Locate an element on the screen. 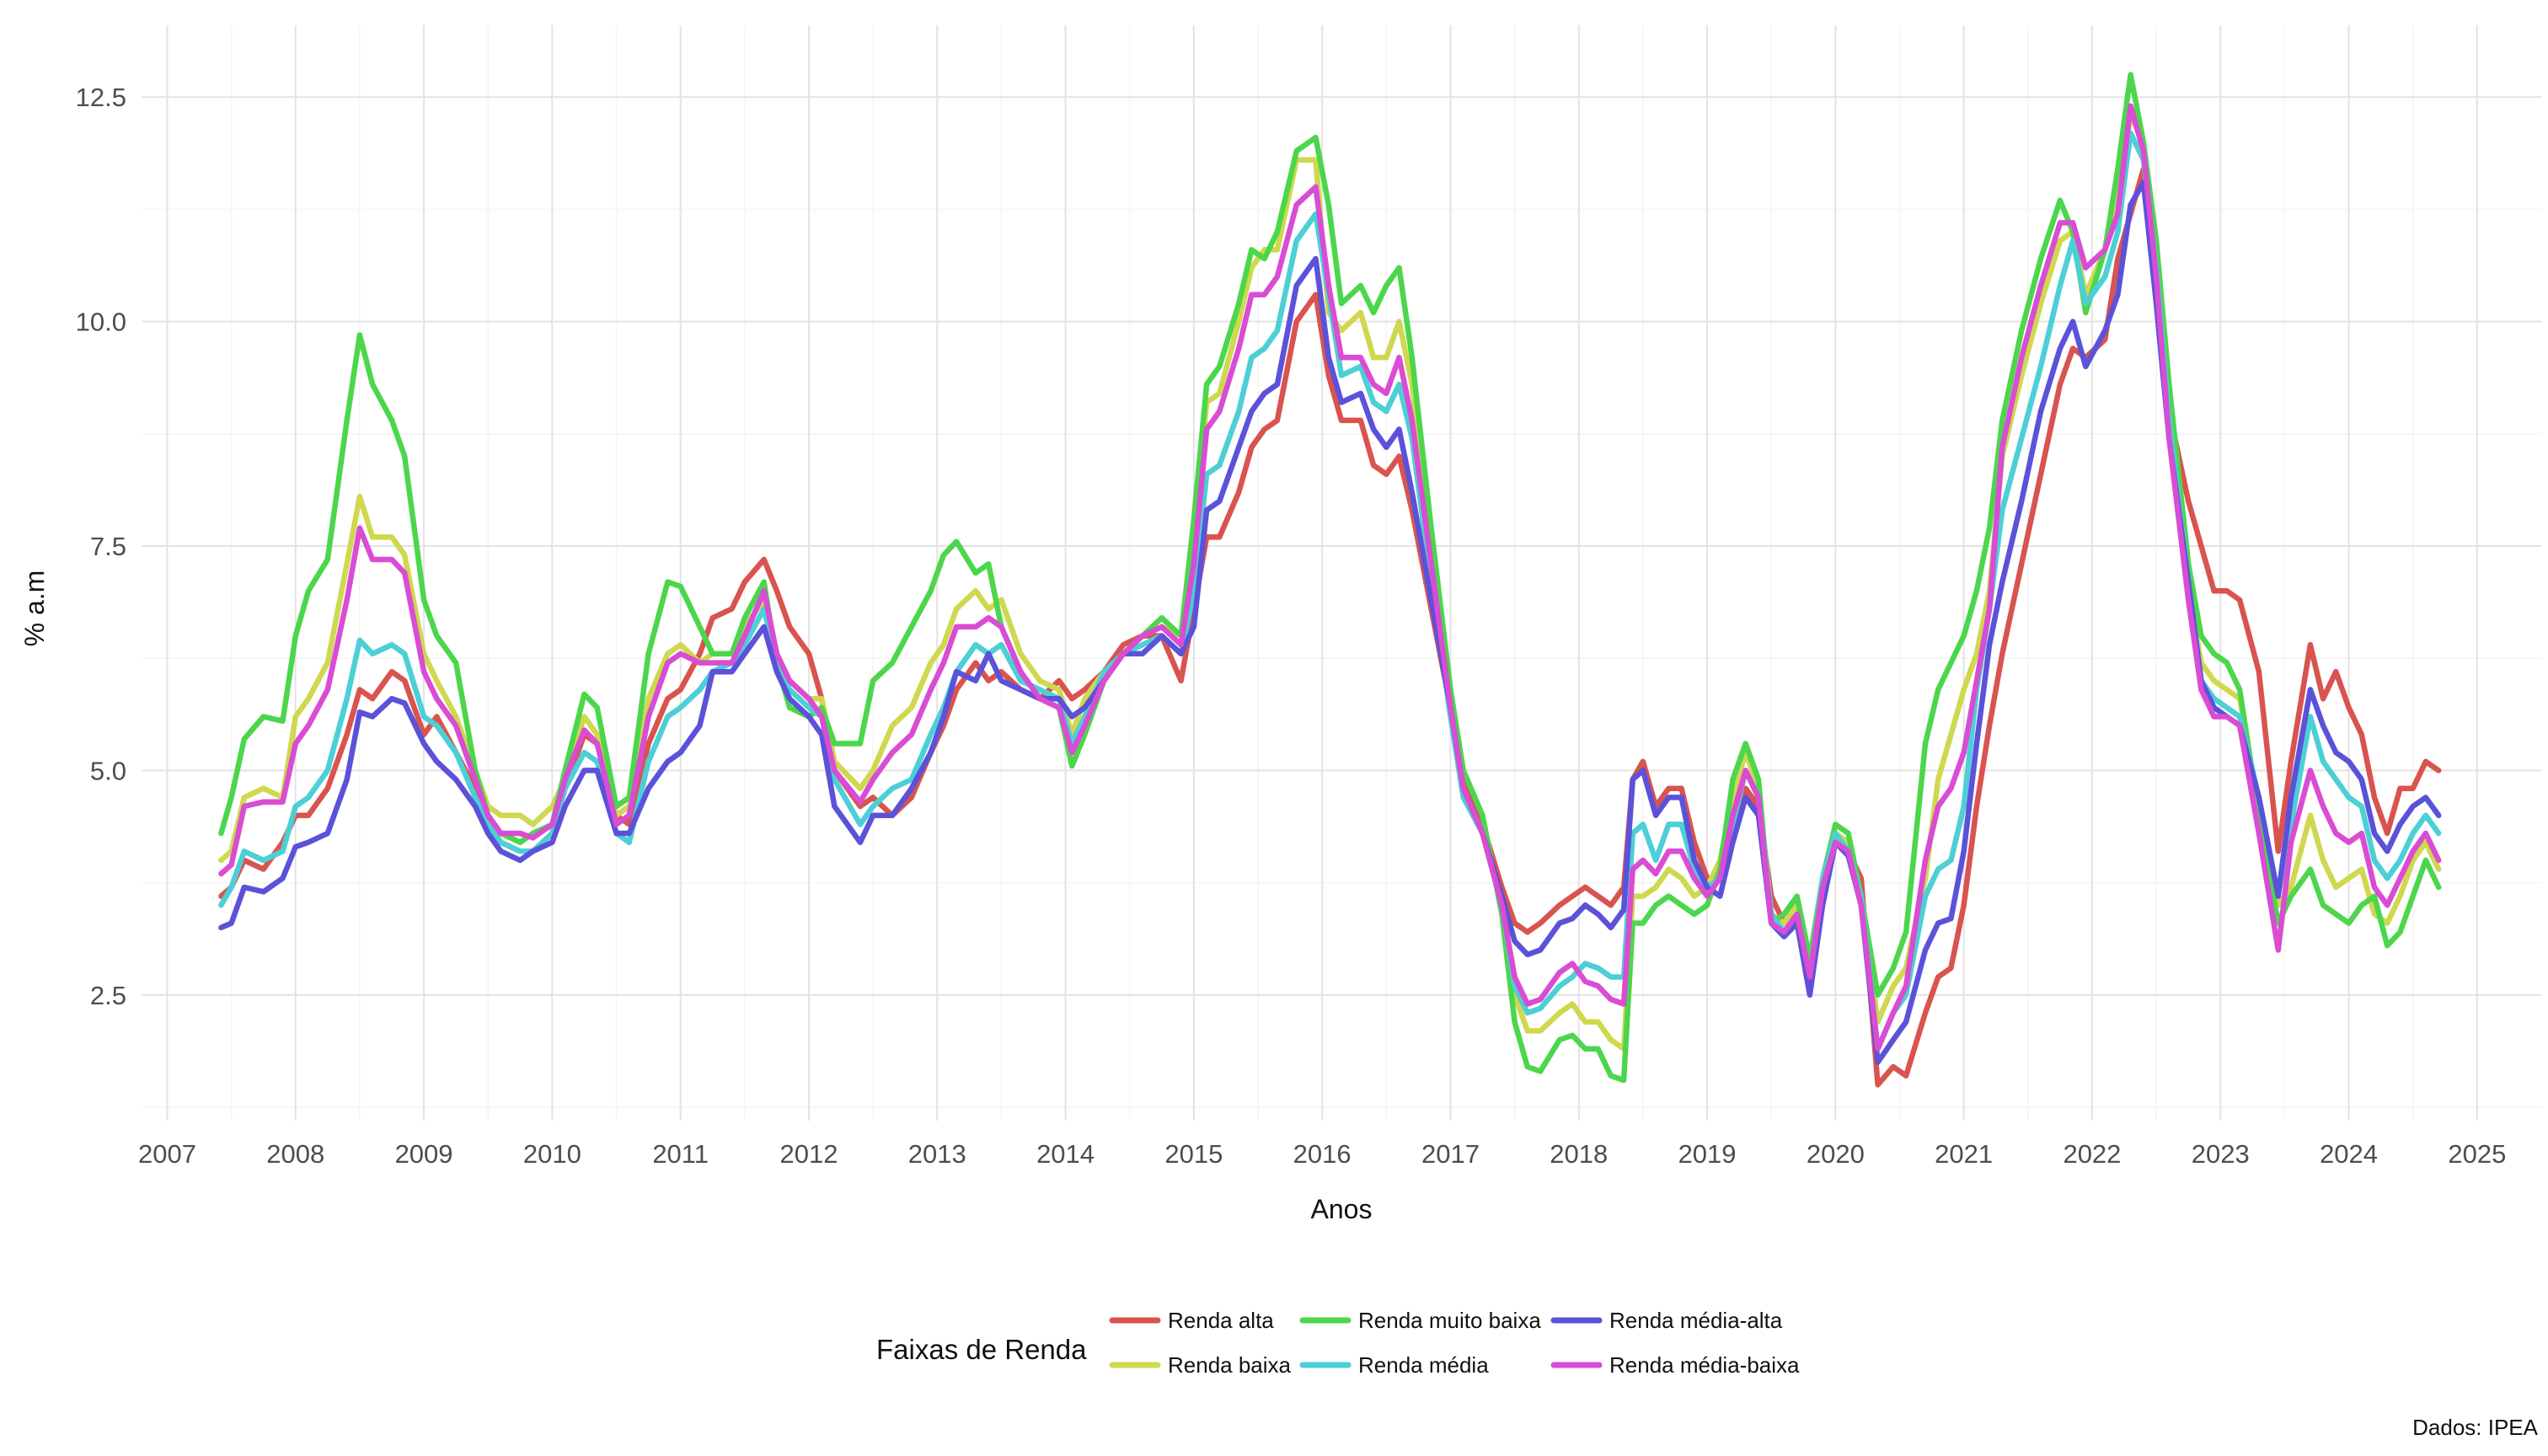 The height and width of the screenshot is (1456, 2548). y-tick-label: 5.0 is located at coordinates (108, 770).